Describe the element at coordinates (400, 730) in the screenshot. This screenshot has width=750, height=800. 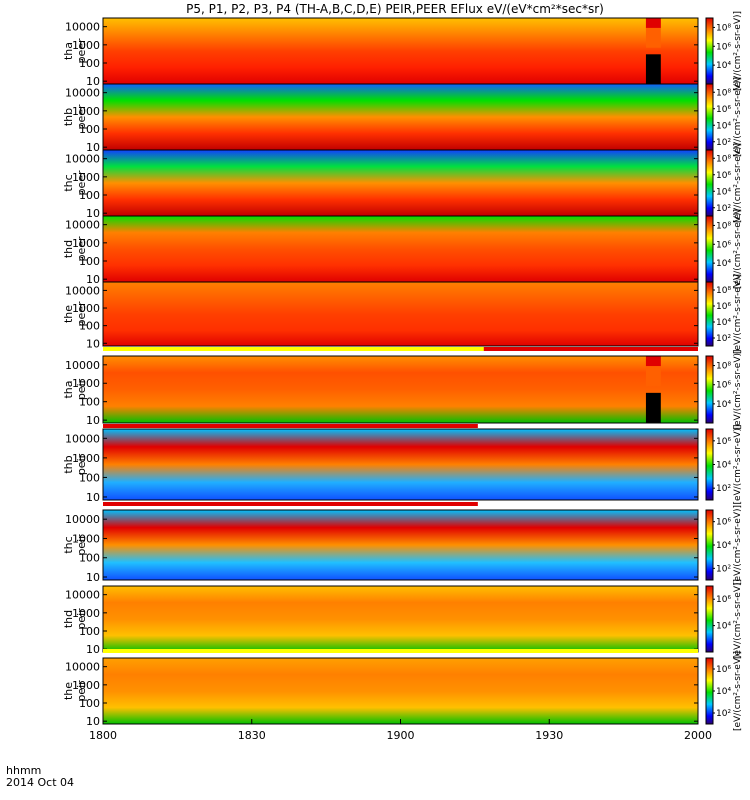
I see `x-axis: 1800 1830 1900 1930 2000` at that location.